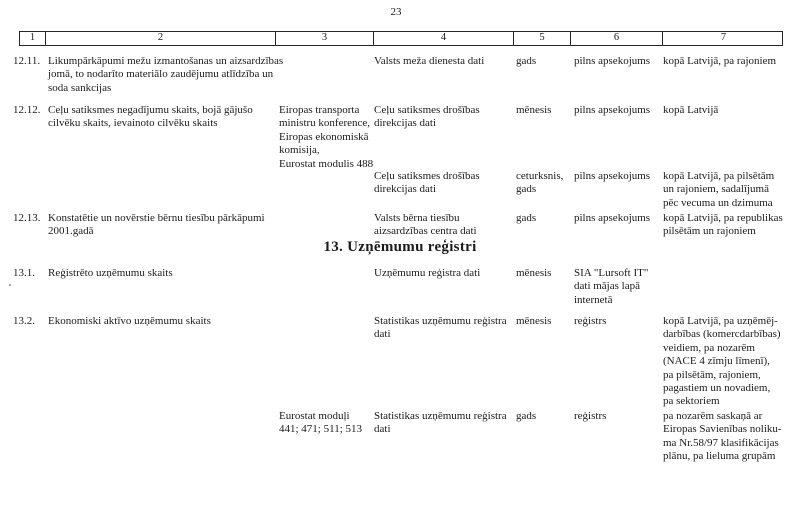 The width and height of the screenshot is (800, 507). I want to click on row-id: 12.12., so click(27, 110).